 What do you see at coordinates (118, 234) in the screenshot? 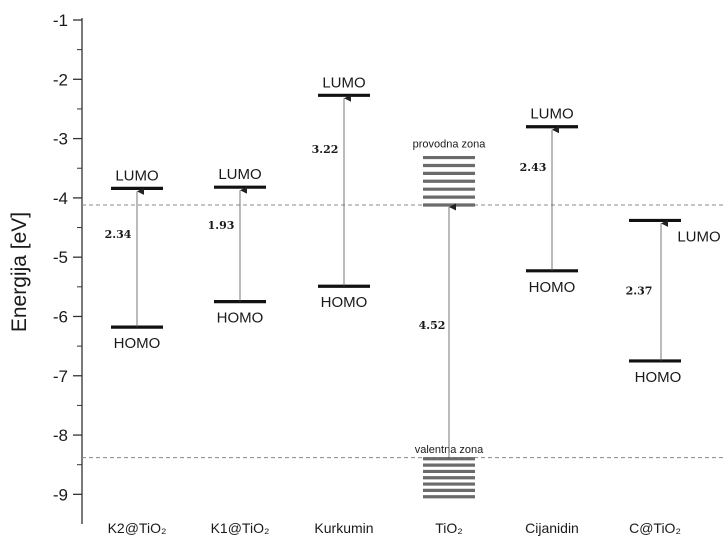
I see `gap-value-label: 2.34` at bounding box center [118, 234].